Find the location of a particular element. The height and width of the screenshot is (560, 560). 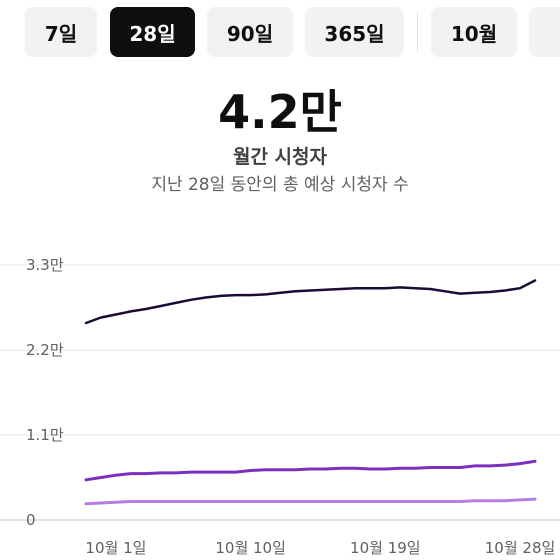

x-tick-label: 10월 28일 is located at coordinates (520, 548).